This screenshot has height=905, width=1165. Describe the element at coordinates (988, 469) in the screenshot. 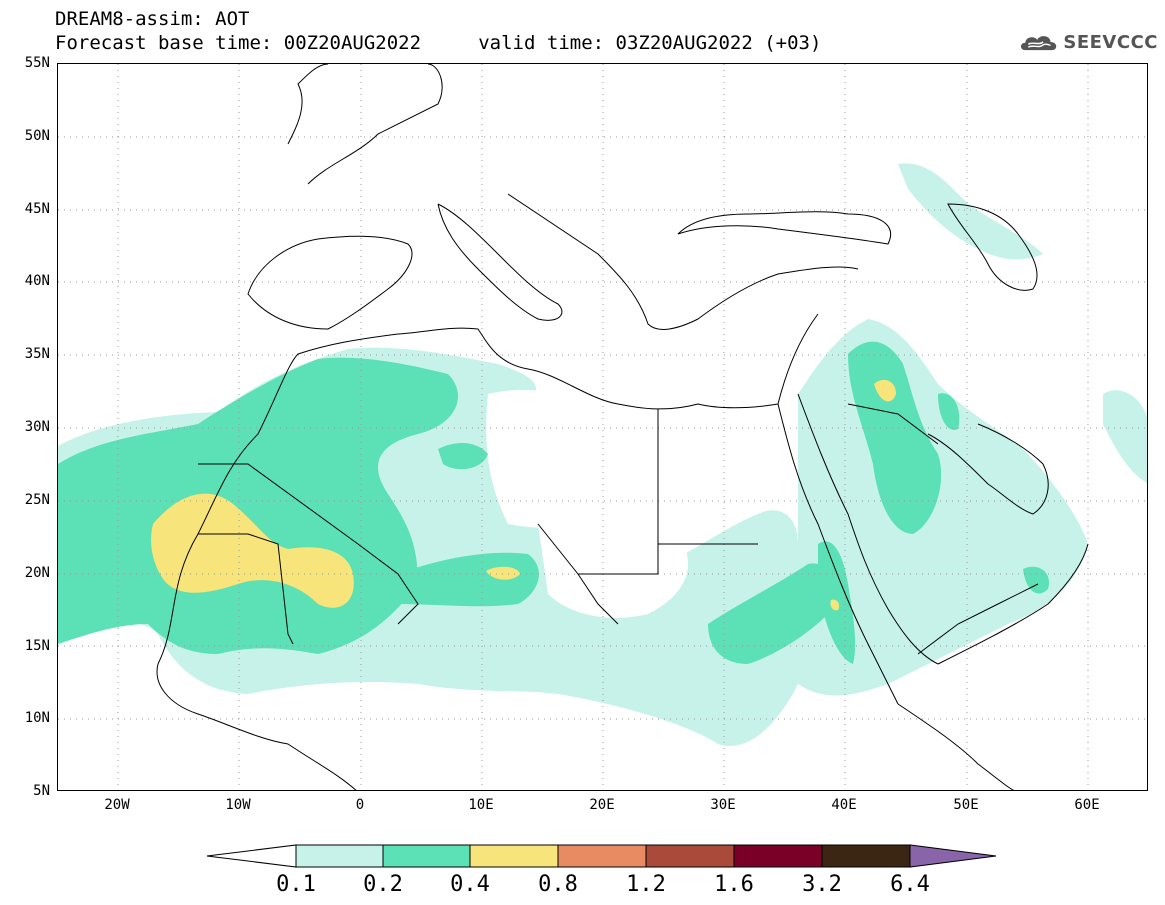

I see `coastline-persian-gulf` at that location.